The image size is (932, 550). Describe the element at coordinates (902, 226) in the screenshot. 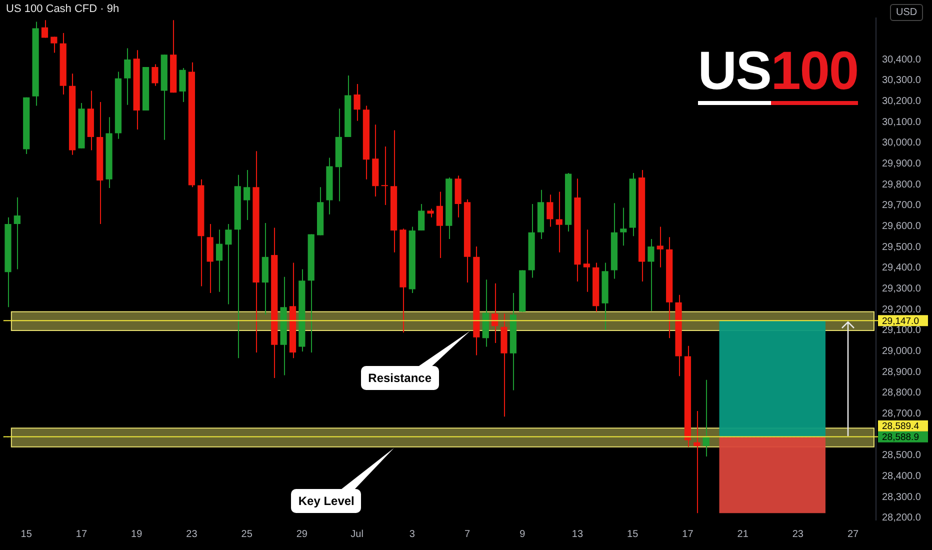

I see `y-tick-label: 29,600.0` at that location.